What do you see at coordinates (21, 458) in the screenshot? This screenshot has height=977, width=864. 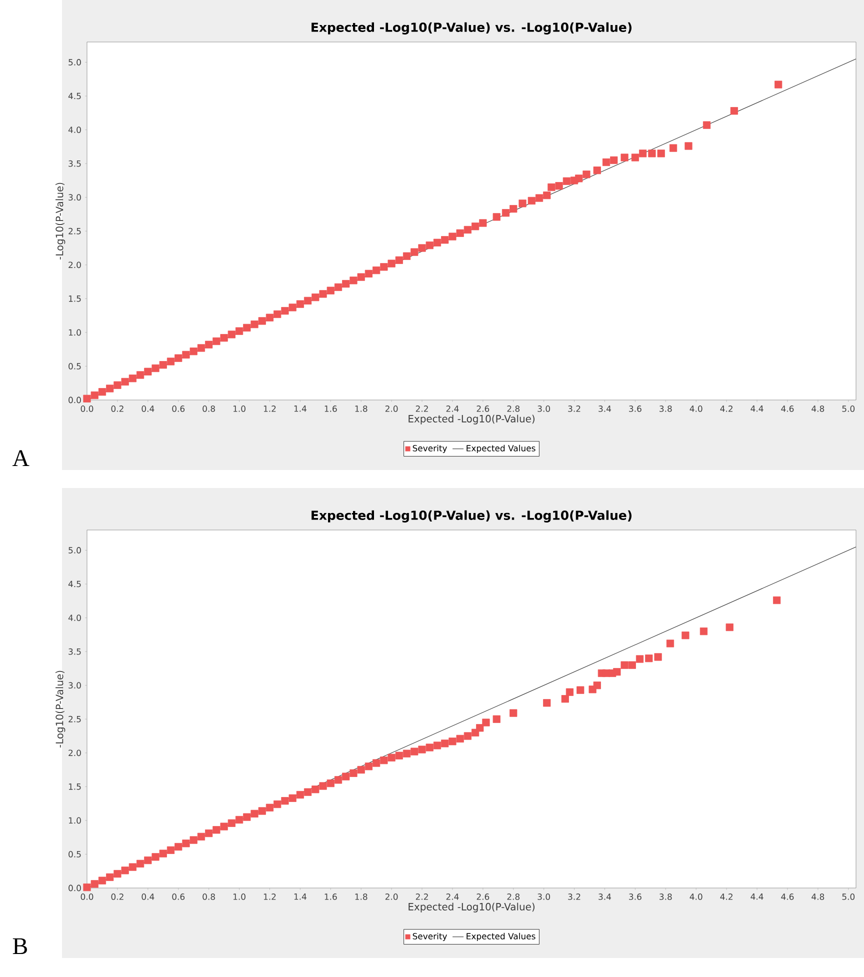 I see `text: A` at bounding box center [21, 458].